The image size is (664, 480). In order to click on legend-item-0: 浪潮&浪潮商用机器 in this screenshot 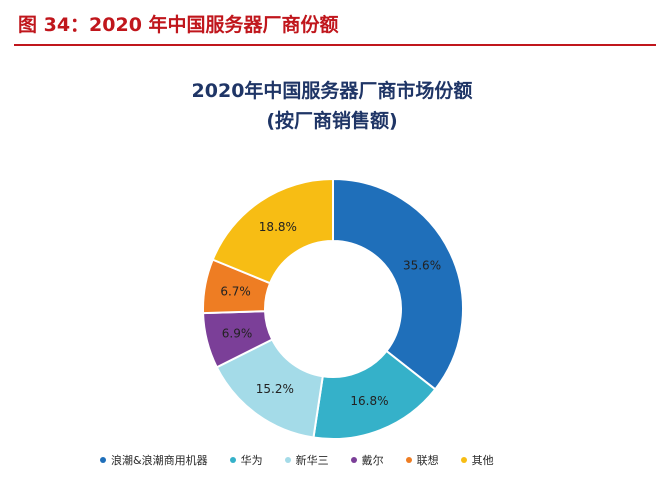, I will do `click(154, 460)`.